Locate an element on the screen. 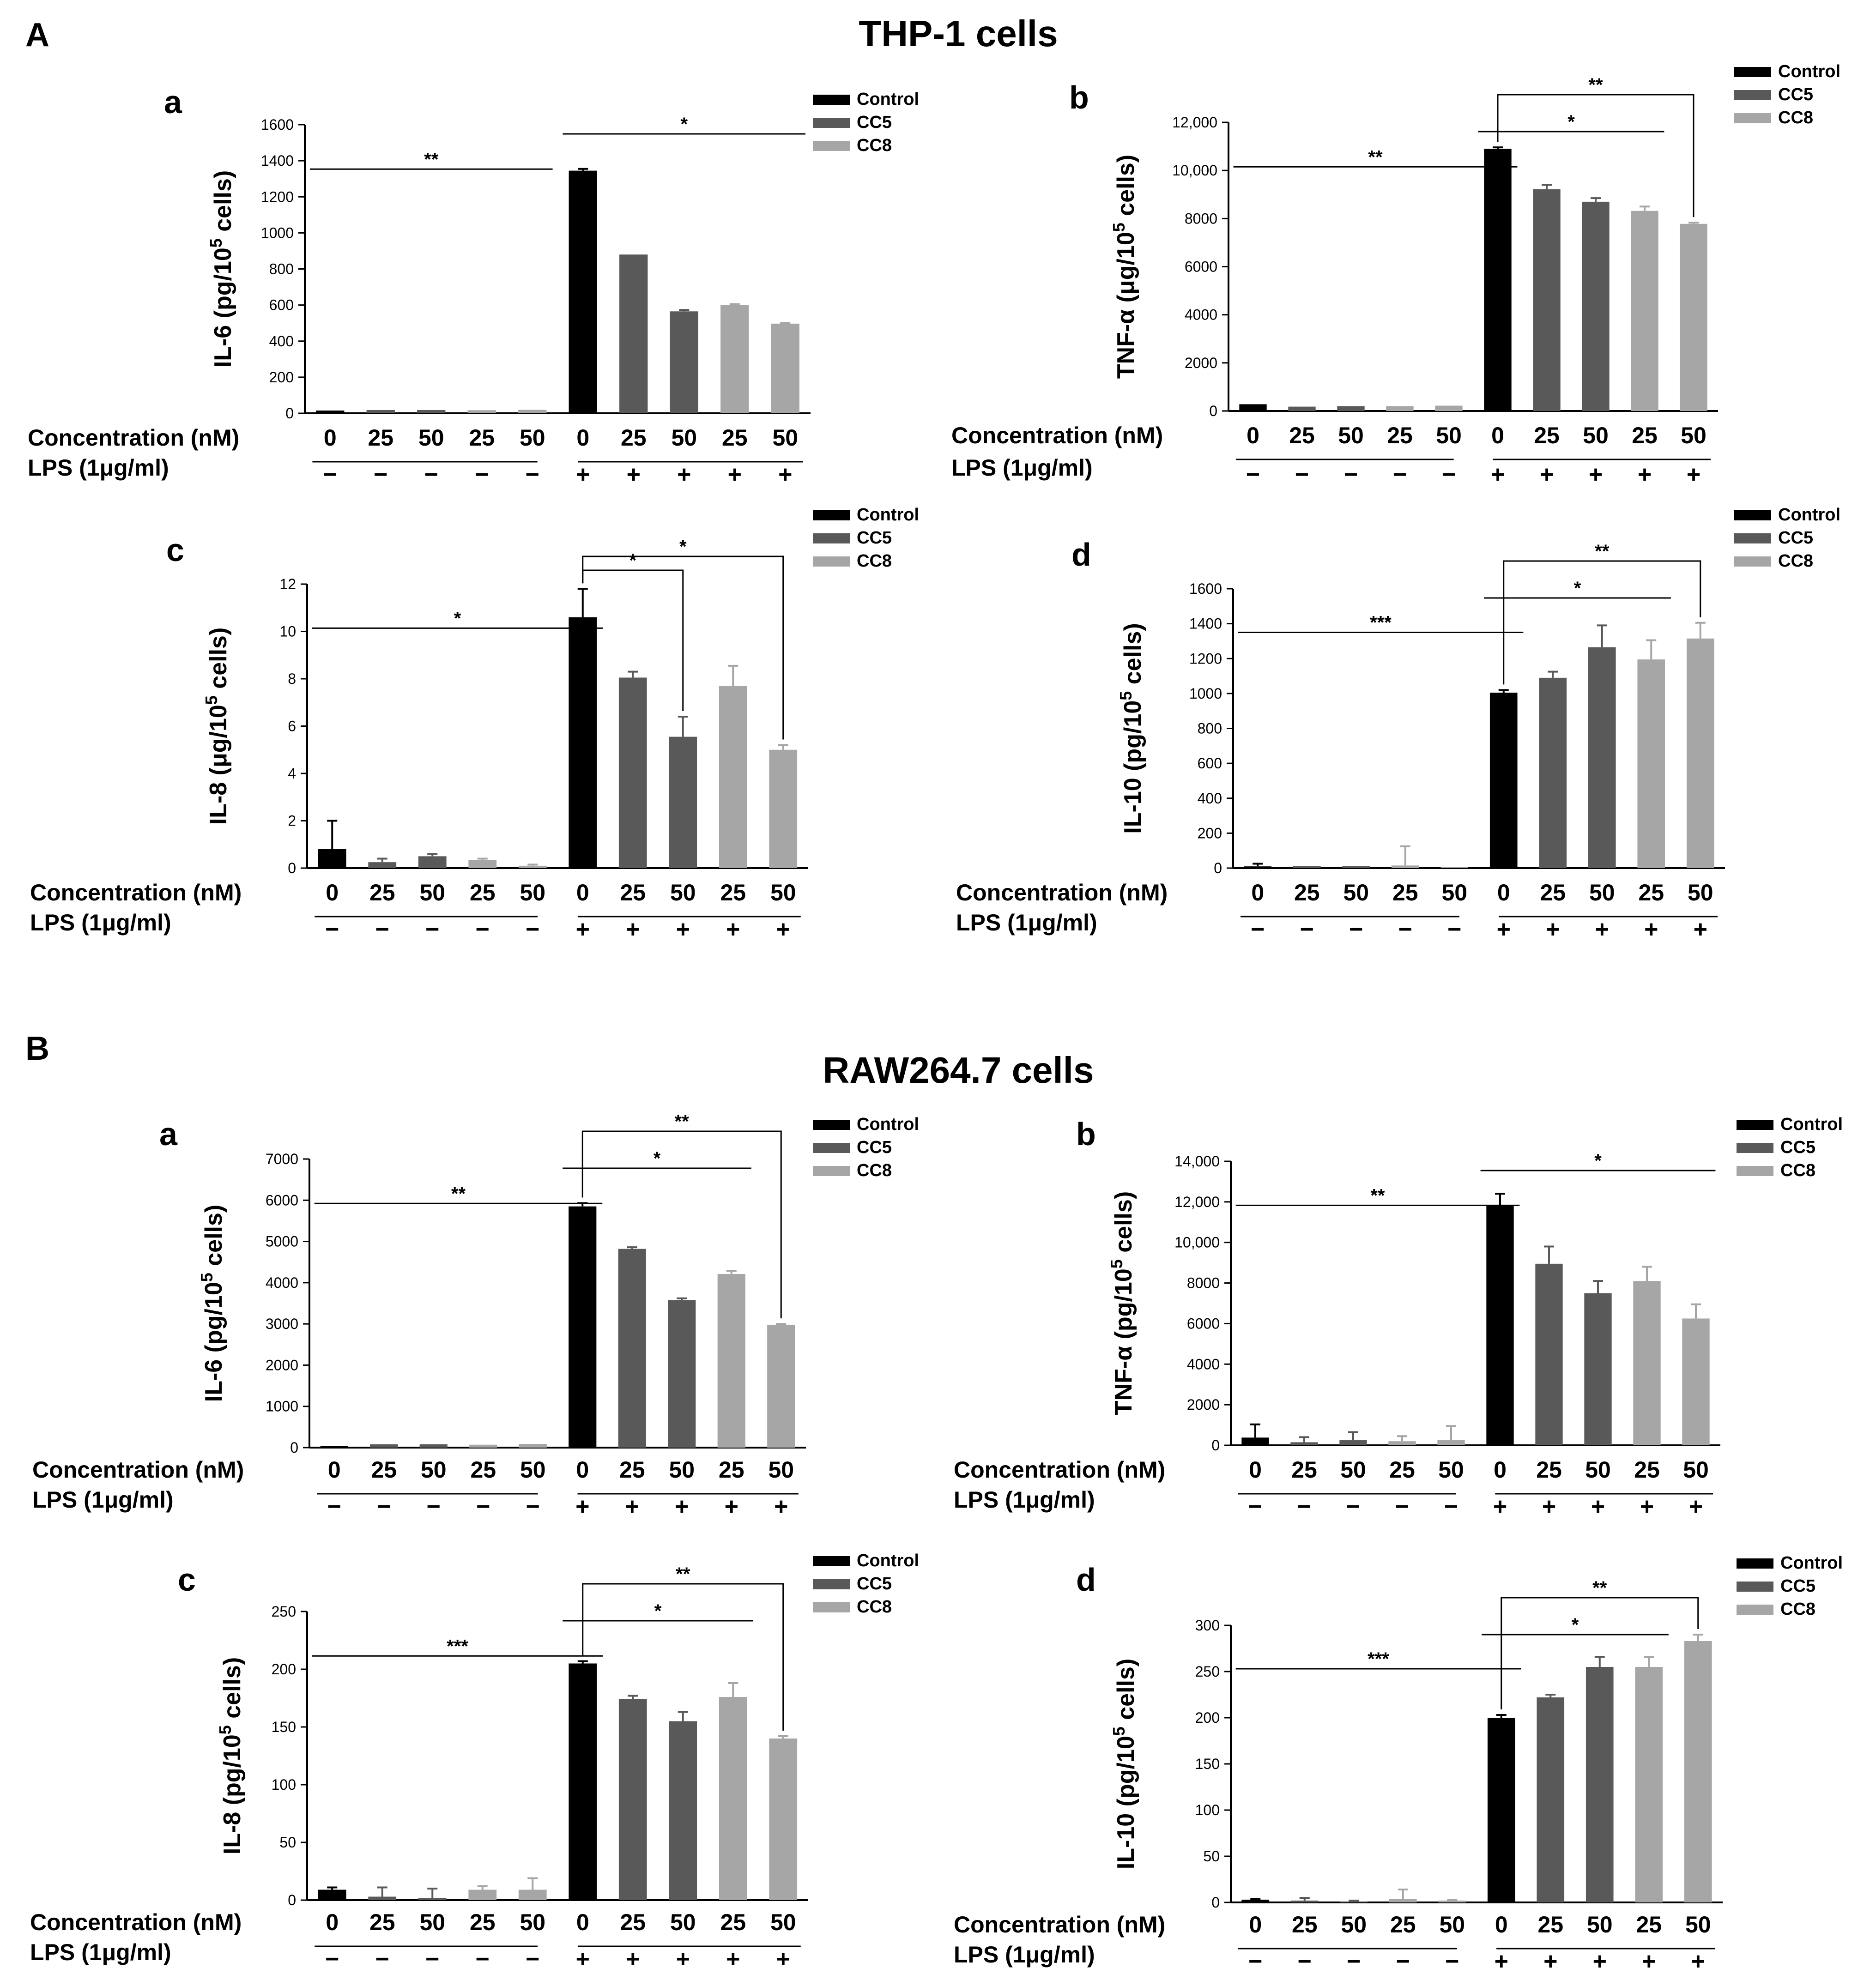  y-axis-title: TNF-α (pg/105 cells) is located at coordinates (1122, 1303).